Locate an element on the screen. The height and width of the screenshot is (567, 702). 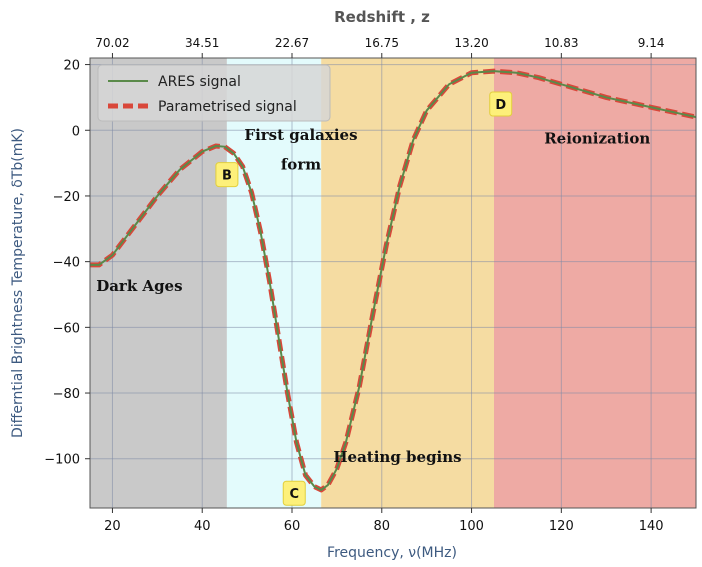
legend-label-ares: ARES signal is located at coordinates (199, 82).